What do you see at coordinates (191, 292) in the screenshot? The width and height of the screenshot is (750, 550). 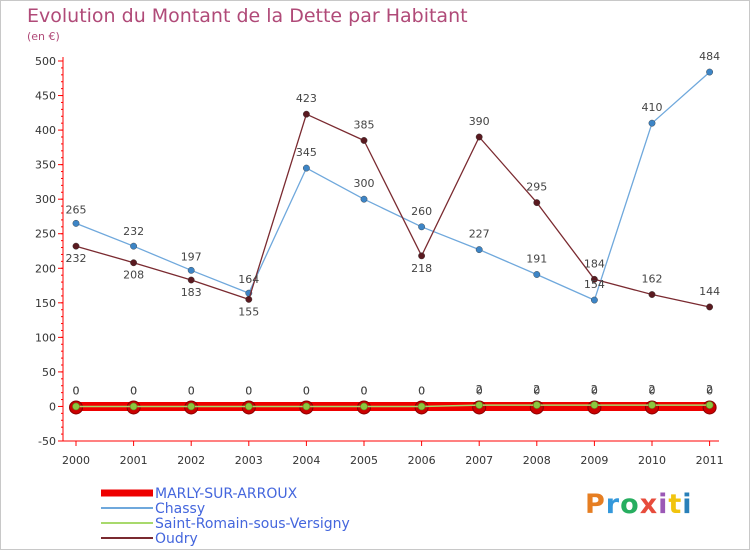 I see `data-label: 183` at bounding box center [191, 292].